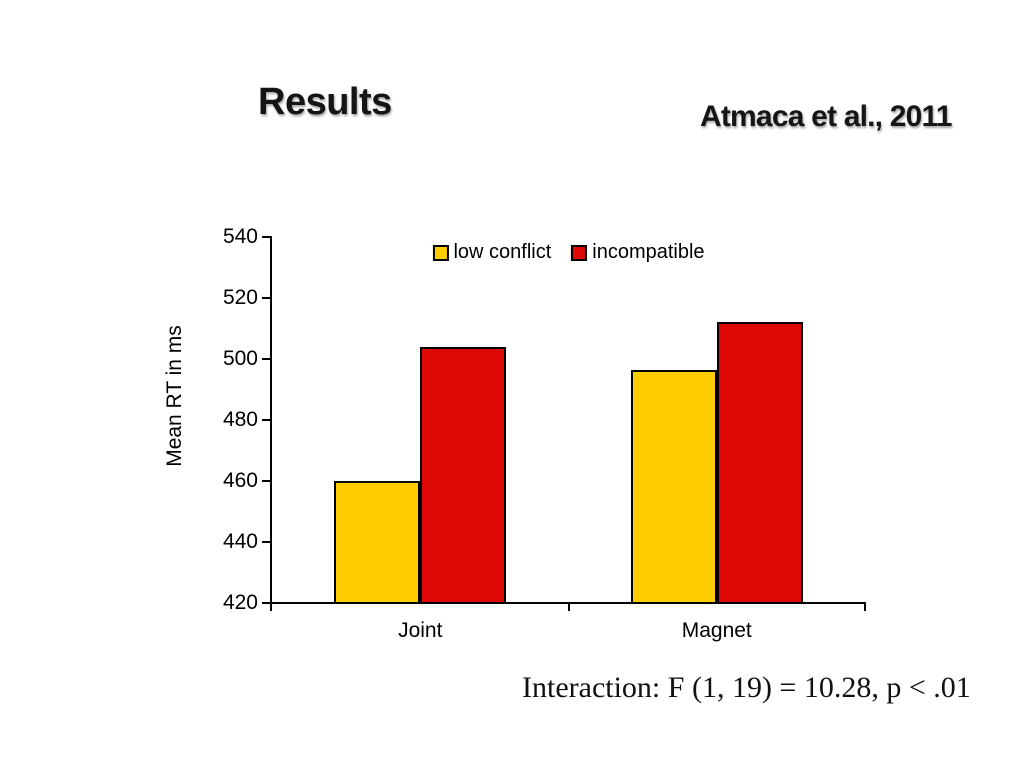  I want to click on y-tick-label-540: 540, so click(240, 236).